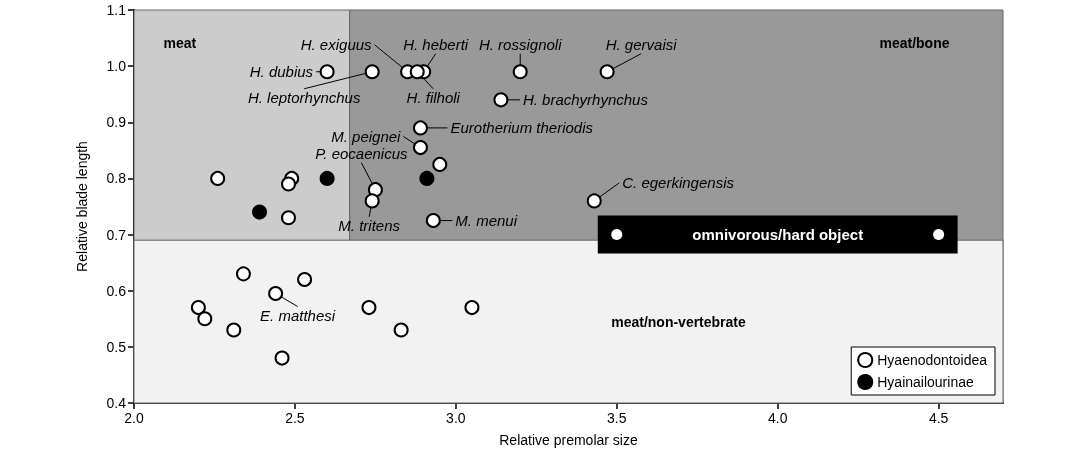 The image size is (1081, 461). I want to click on series-label: omnivorous/hard object, so click(778, 235).